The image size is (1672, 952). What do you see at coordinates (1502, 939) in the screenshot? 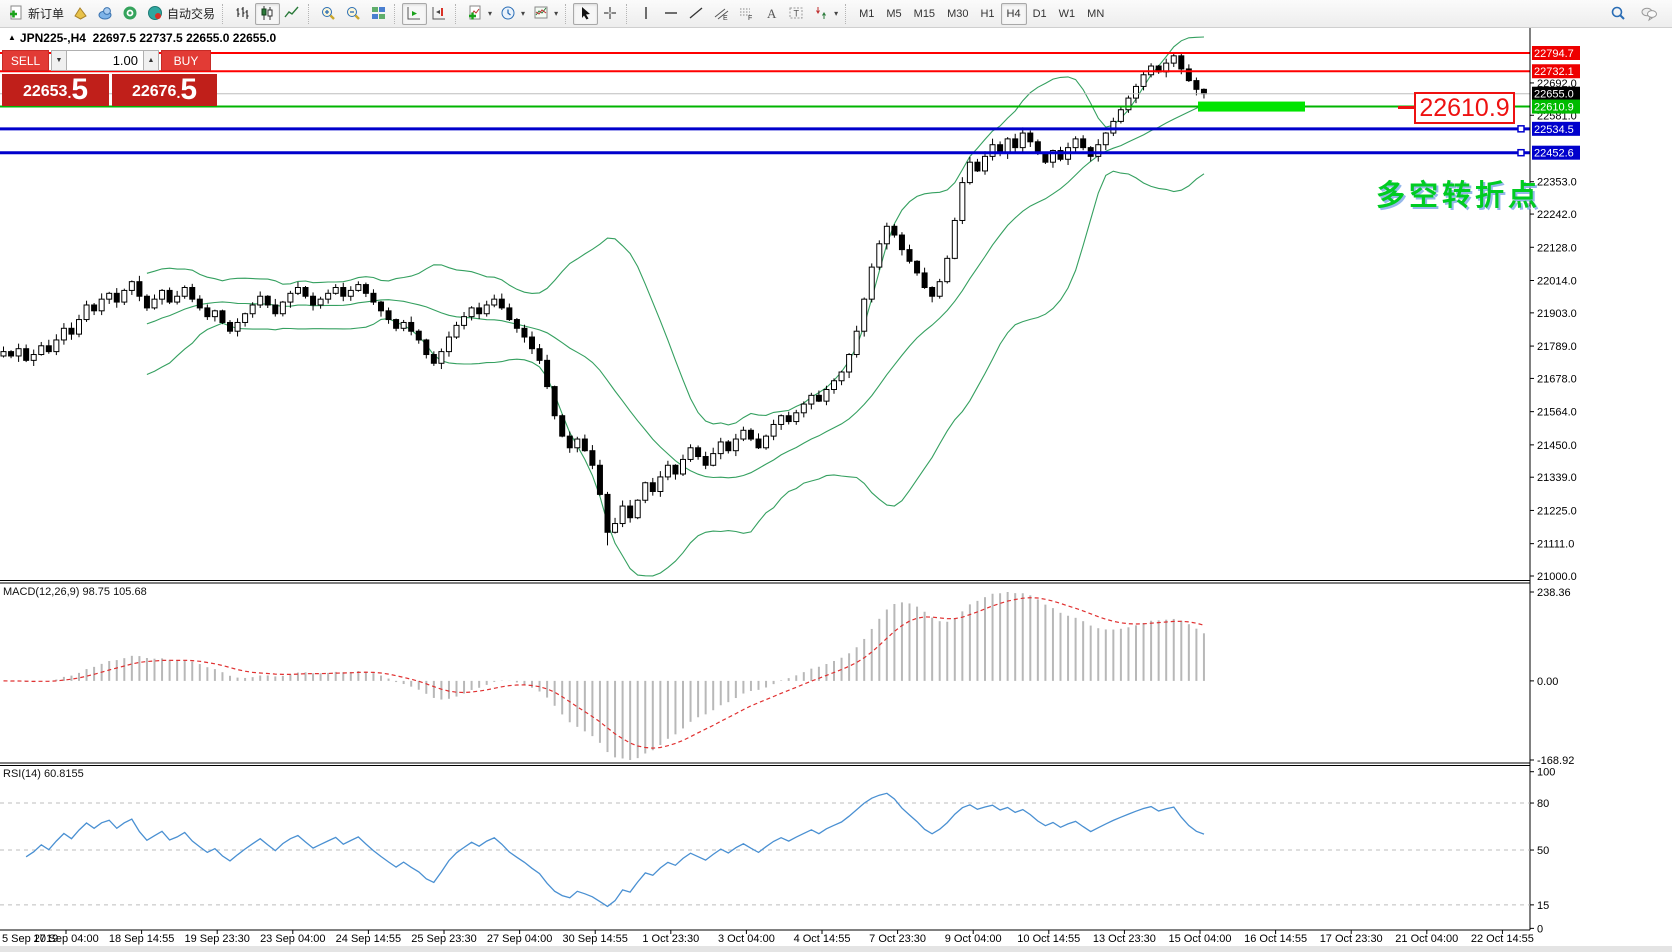
I see `svg-text: 22 Oct 14:55` at bounding box center [1502, 939].